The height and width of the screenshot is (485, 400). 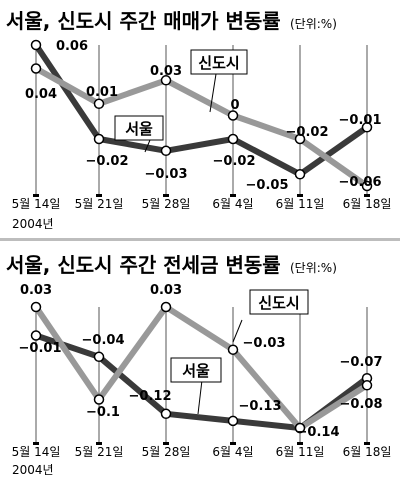 I want to click on panel-divider, so click(x=200, y=239).